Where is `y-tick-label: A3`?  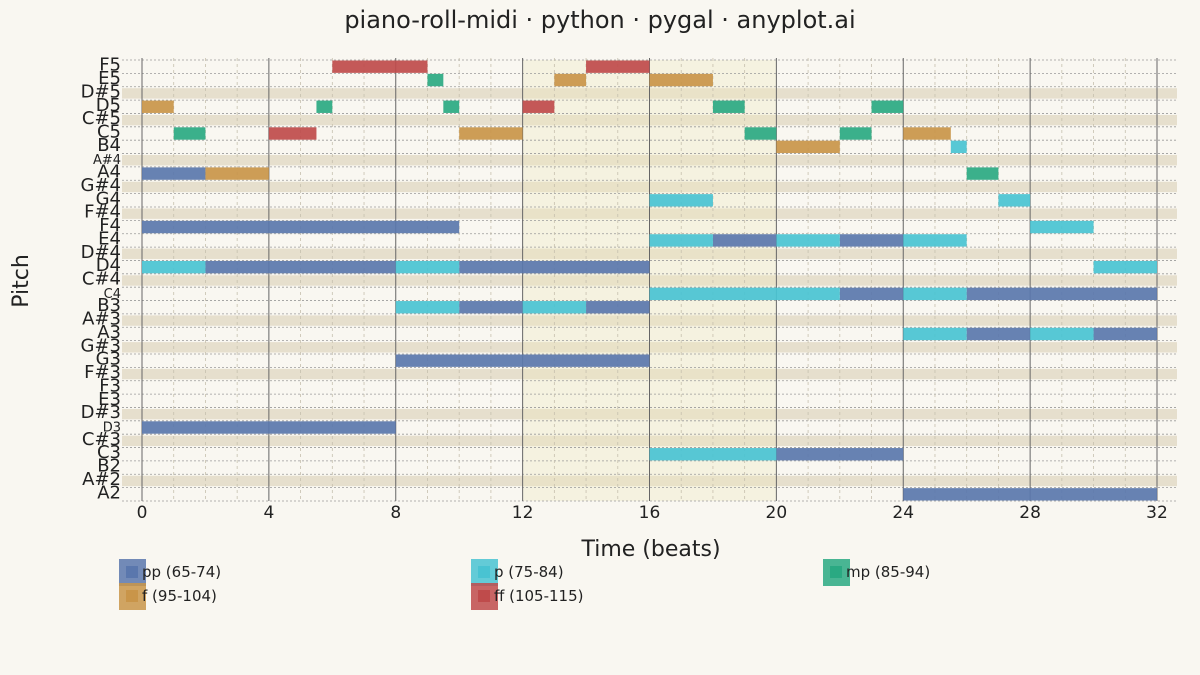 y-tick-label: A3 is located at coordinates (109, 332).